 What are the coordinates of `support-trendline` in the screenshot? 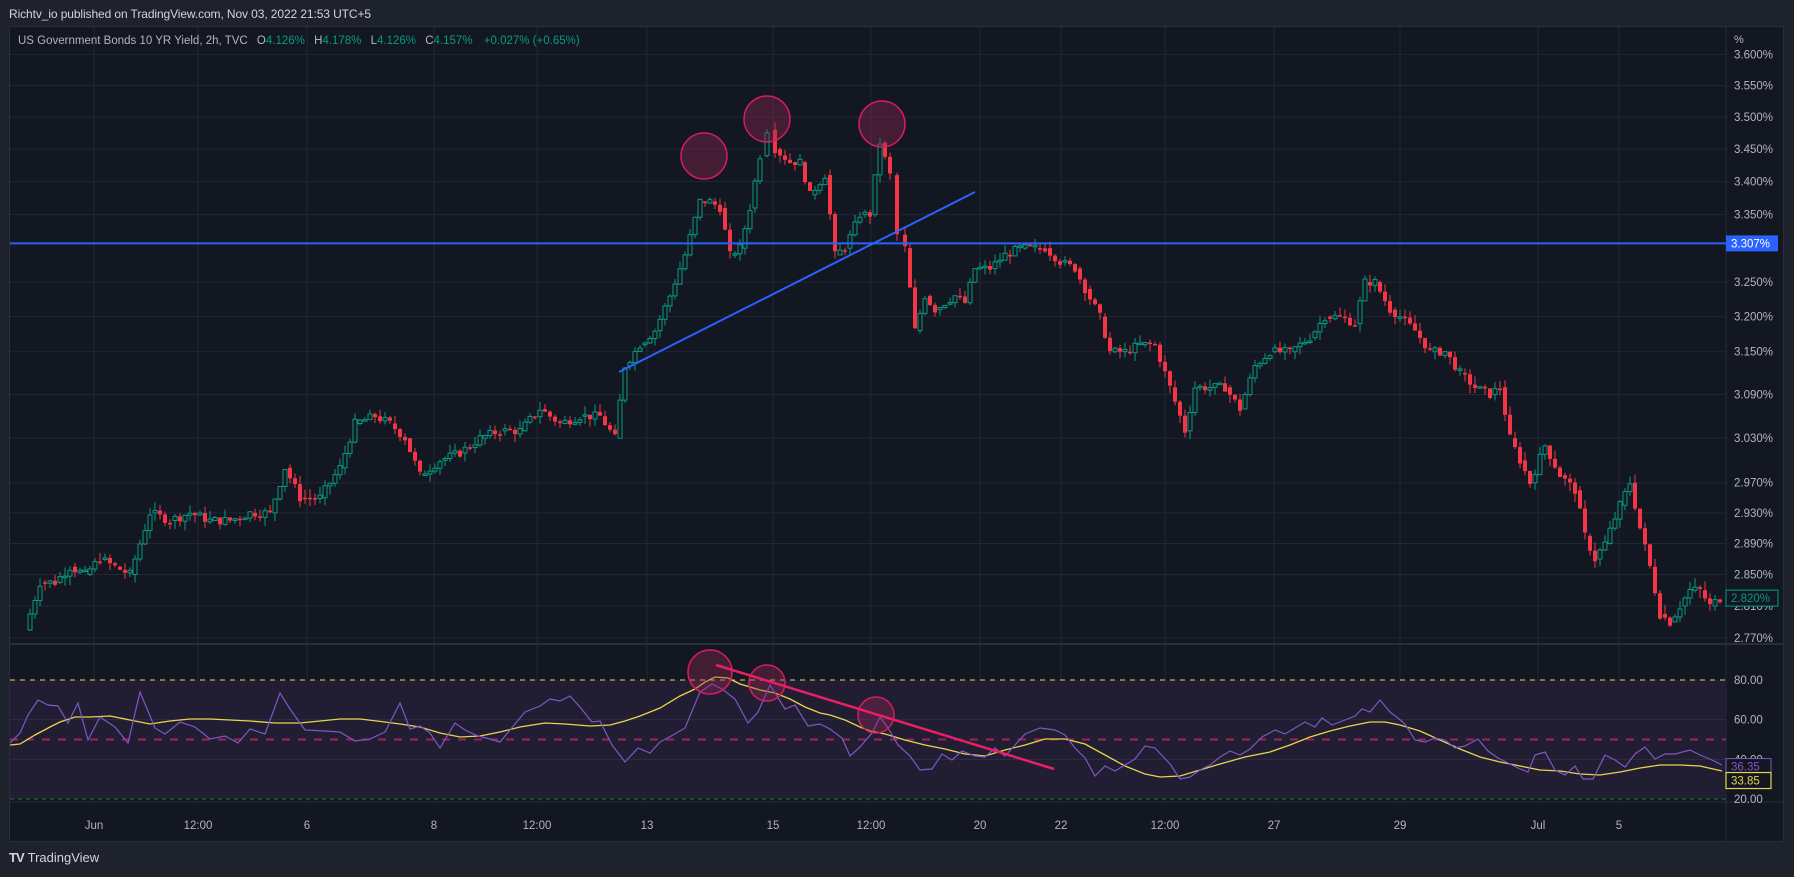 It's located at (797, 282).